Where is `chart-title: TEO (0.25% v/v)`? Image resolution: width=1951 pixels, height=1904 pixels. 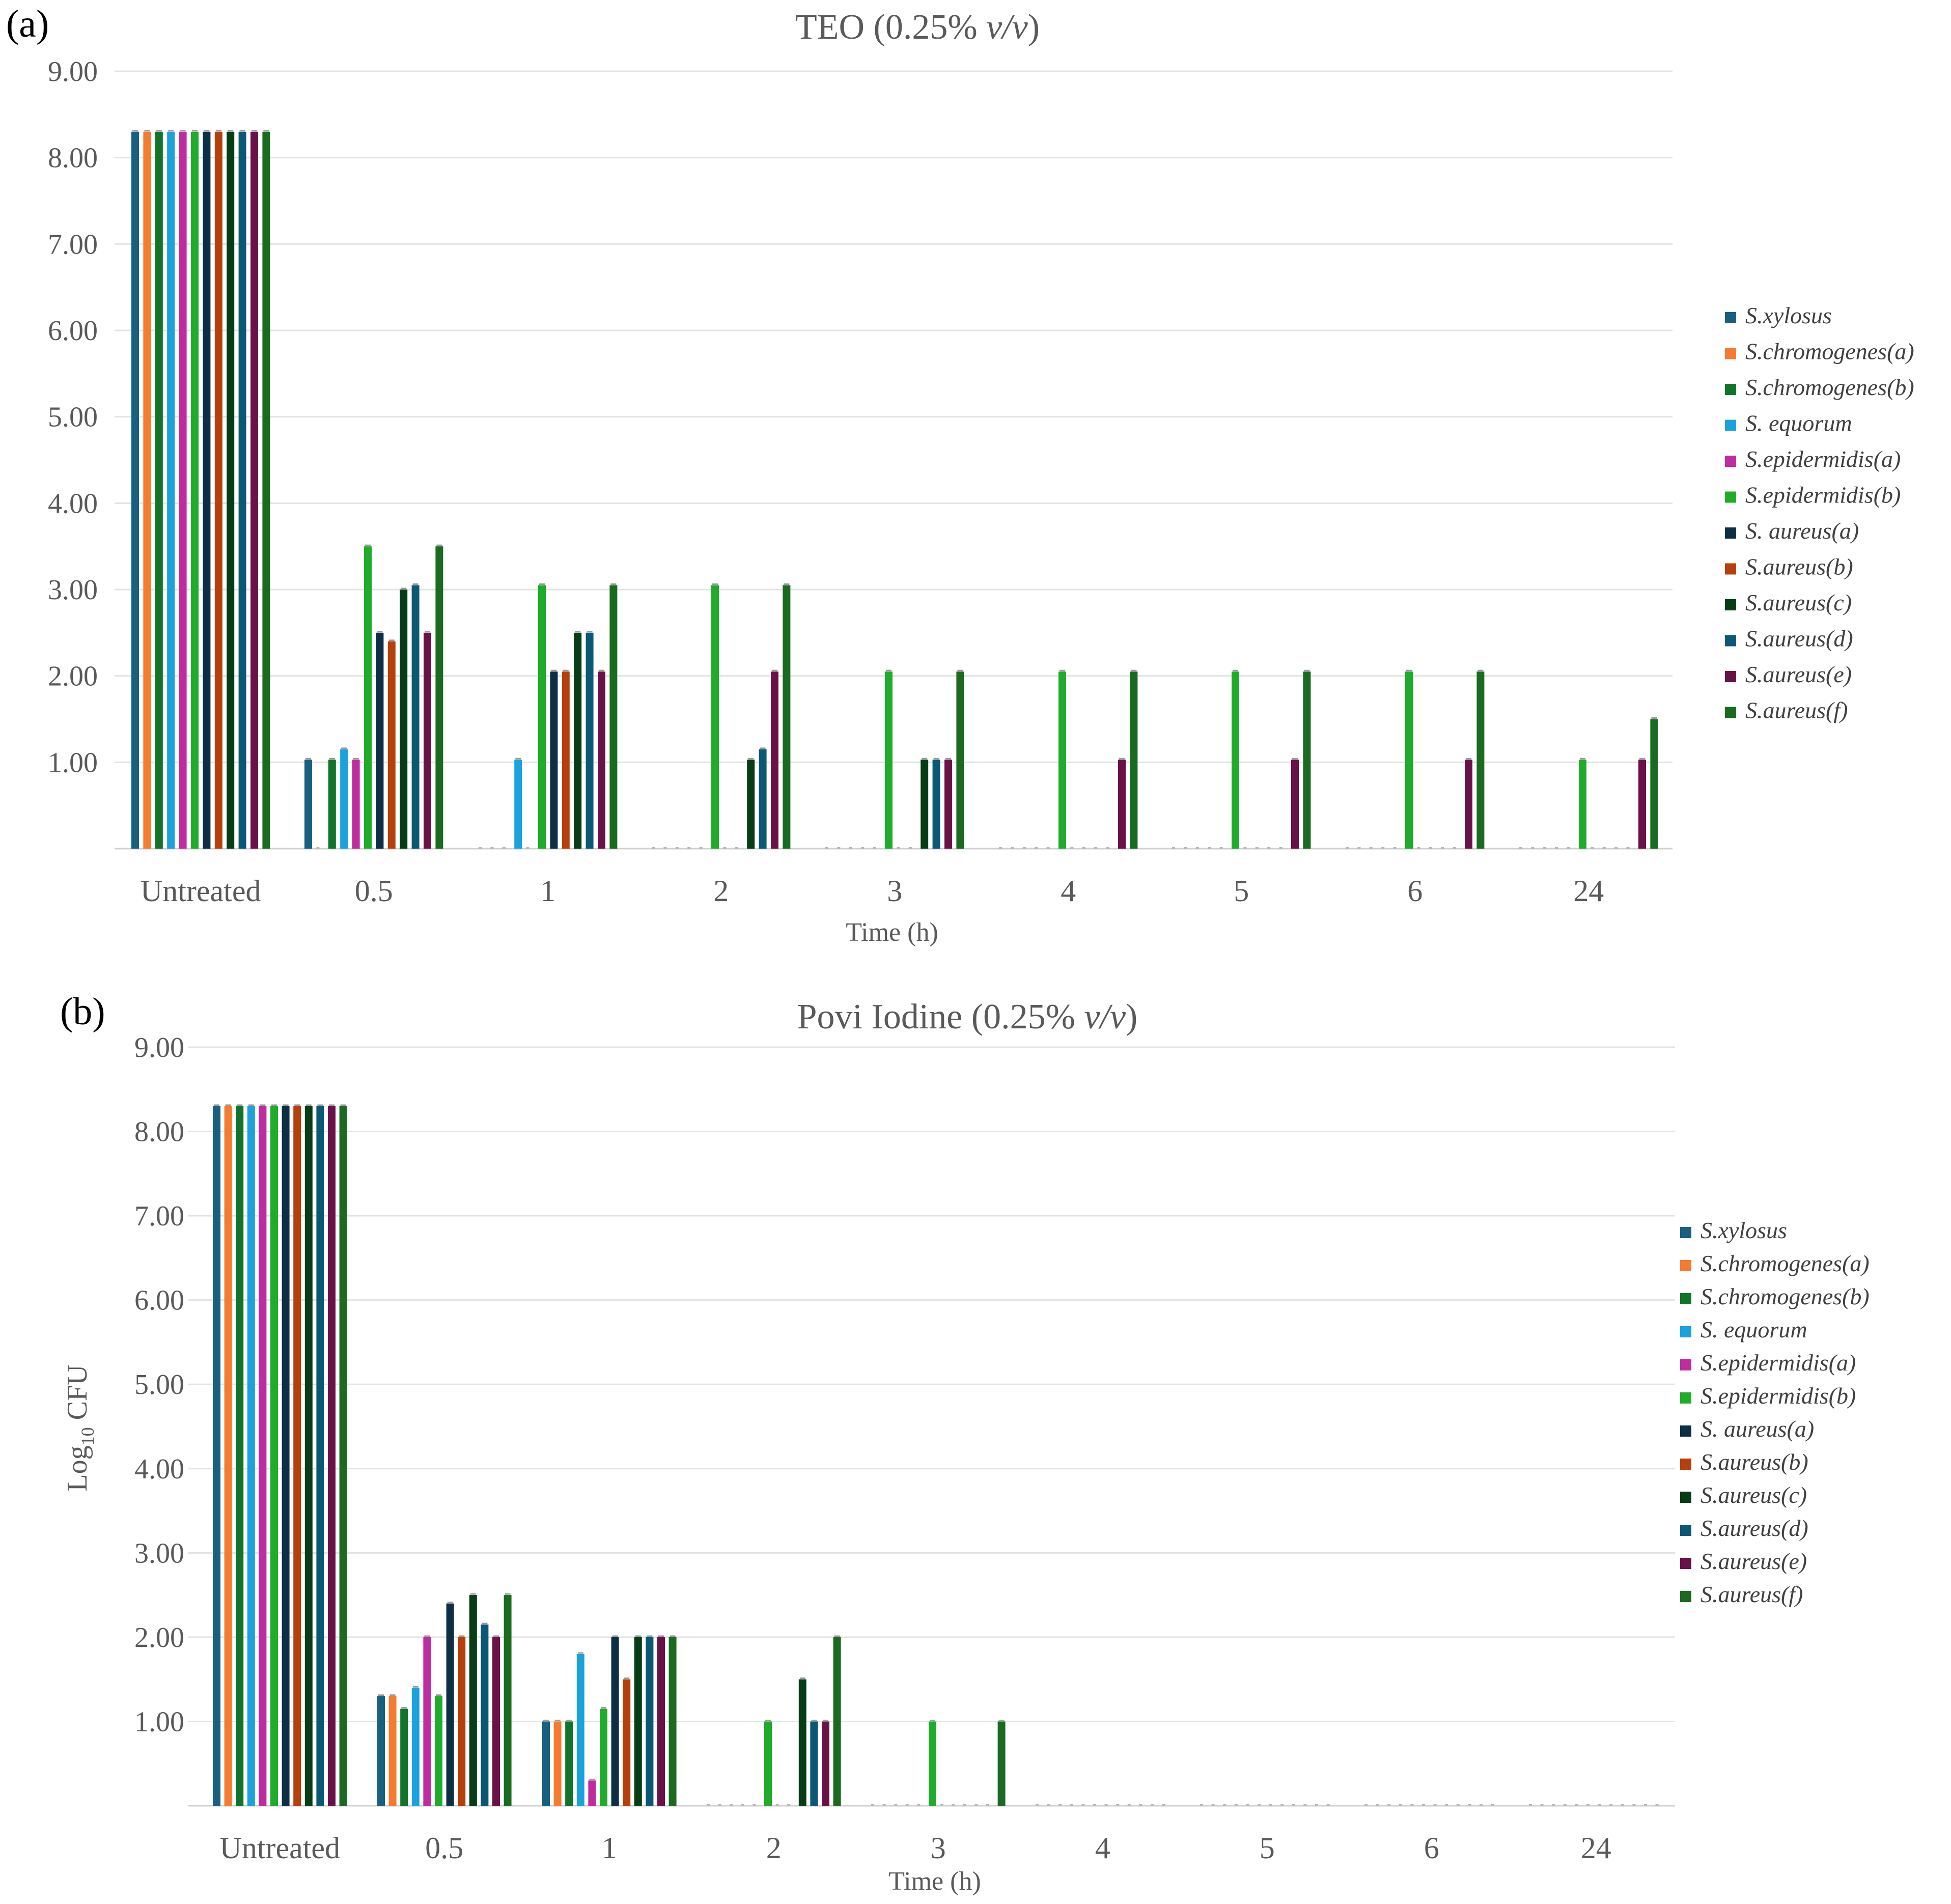
chart-title: TEO (0.25% v/v) is located at coordinates (918, 27).